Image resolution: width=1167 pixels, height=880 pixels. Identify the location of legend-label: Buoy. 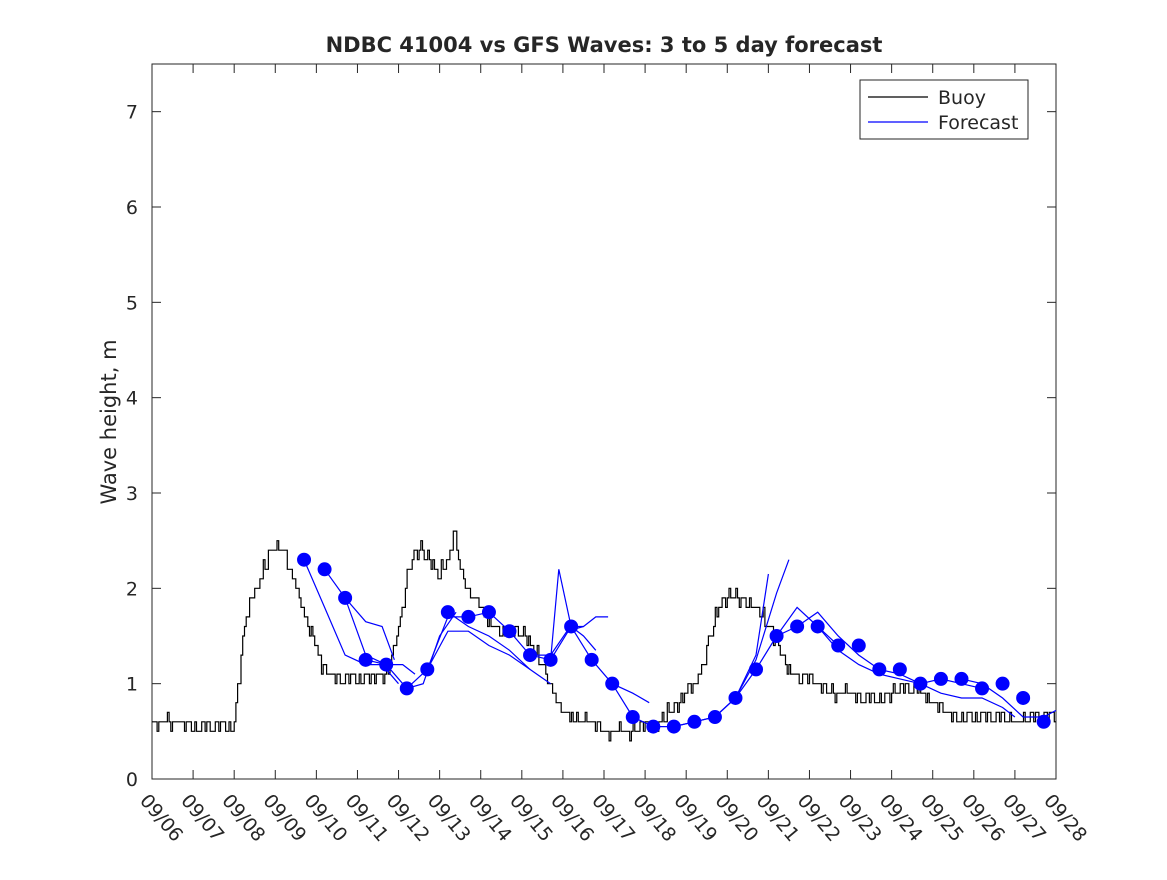
(962, 98).